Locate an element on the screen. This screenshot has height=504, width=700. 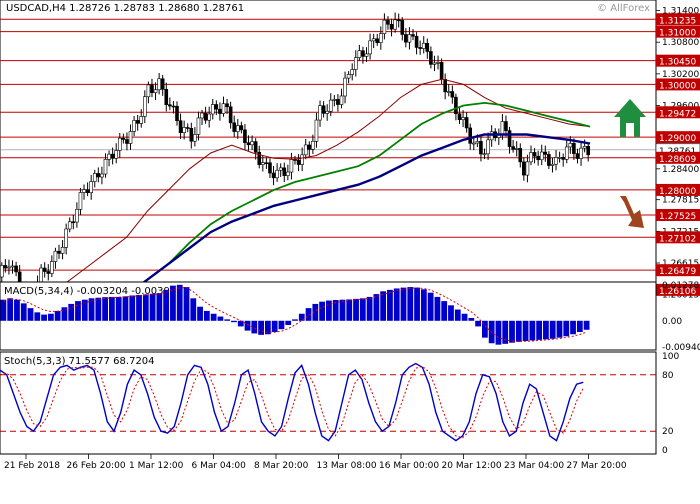
level-label: 1.26106 is located at coordinates (677, 292).